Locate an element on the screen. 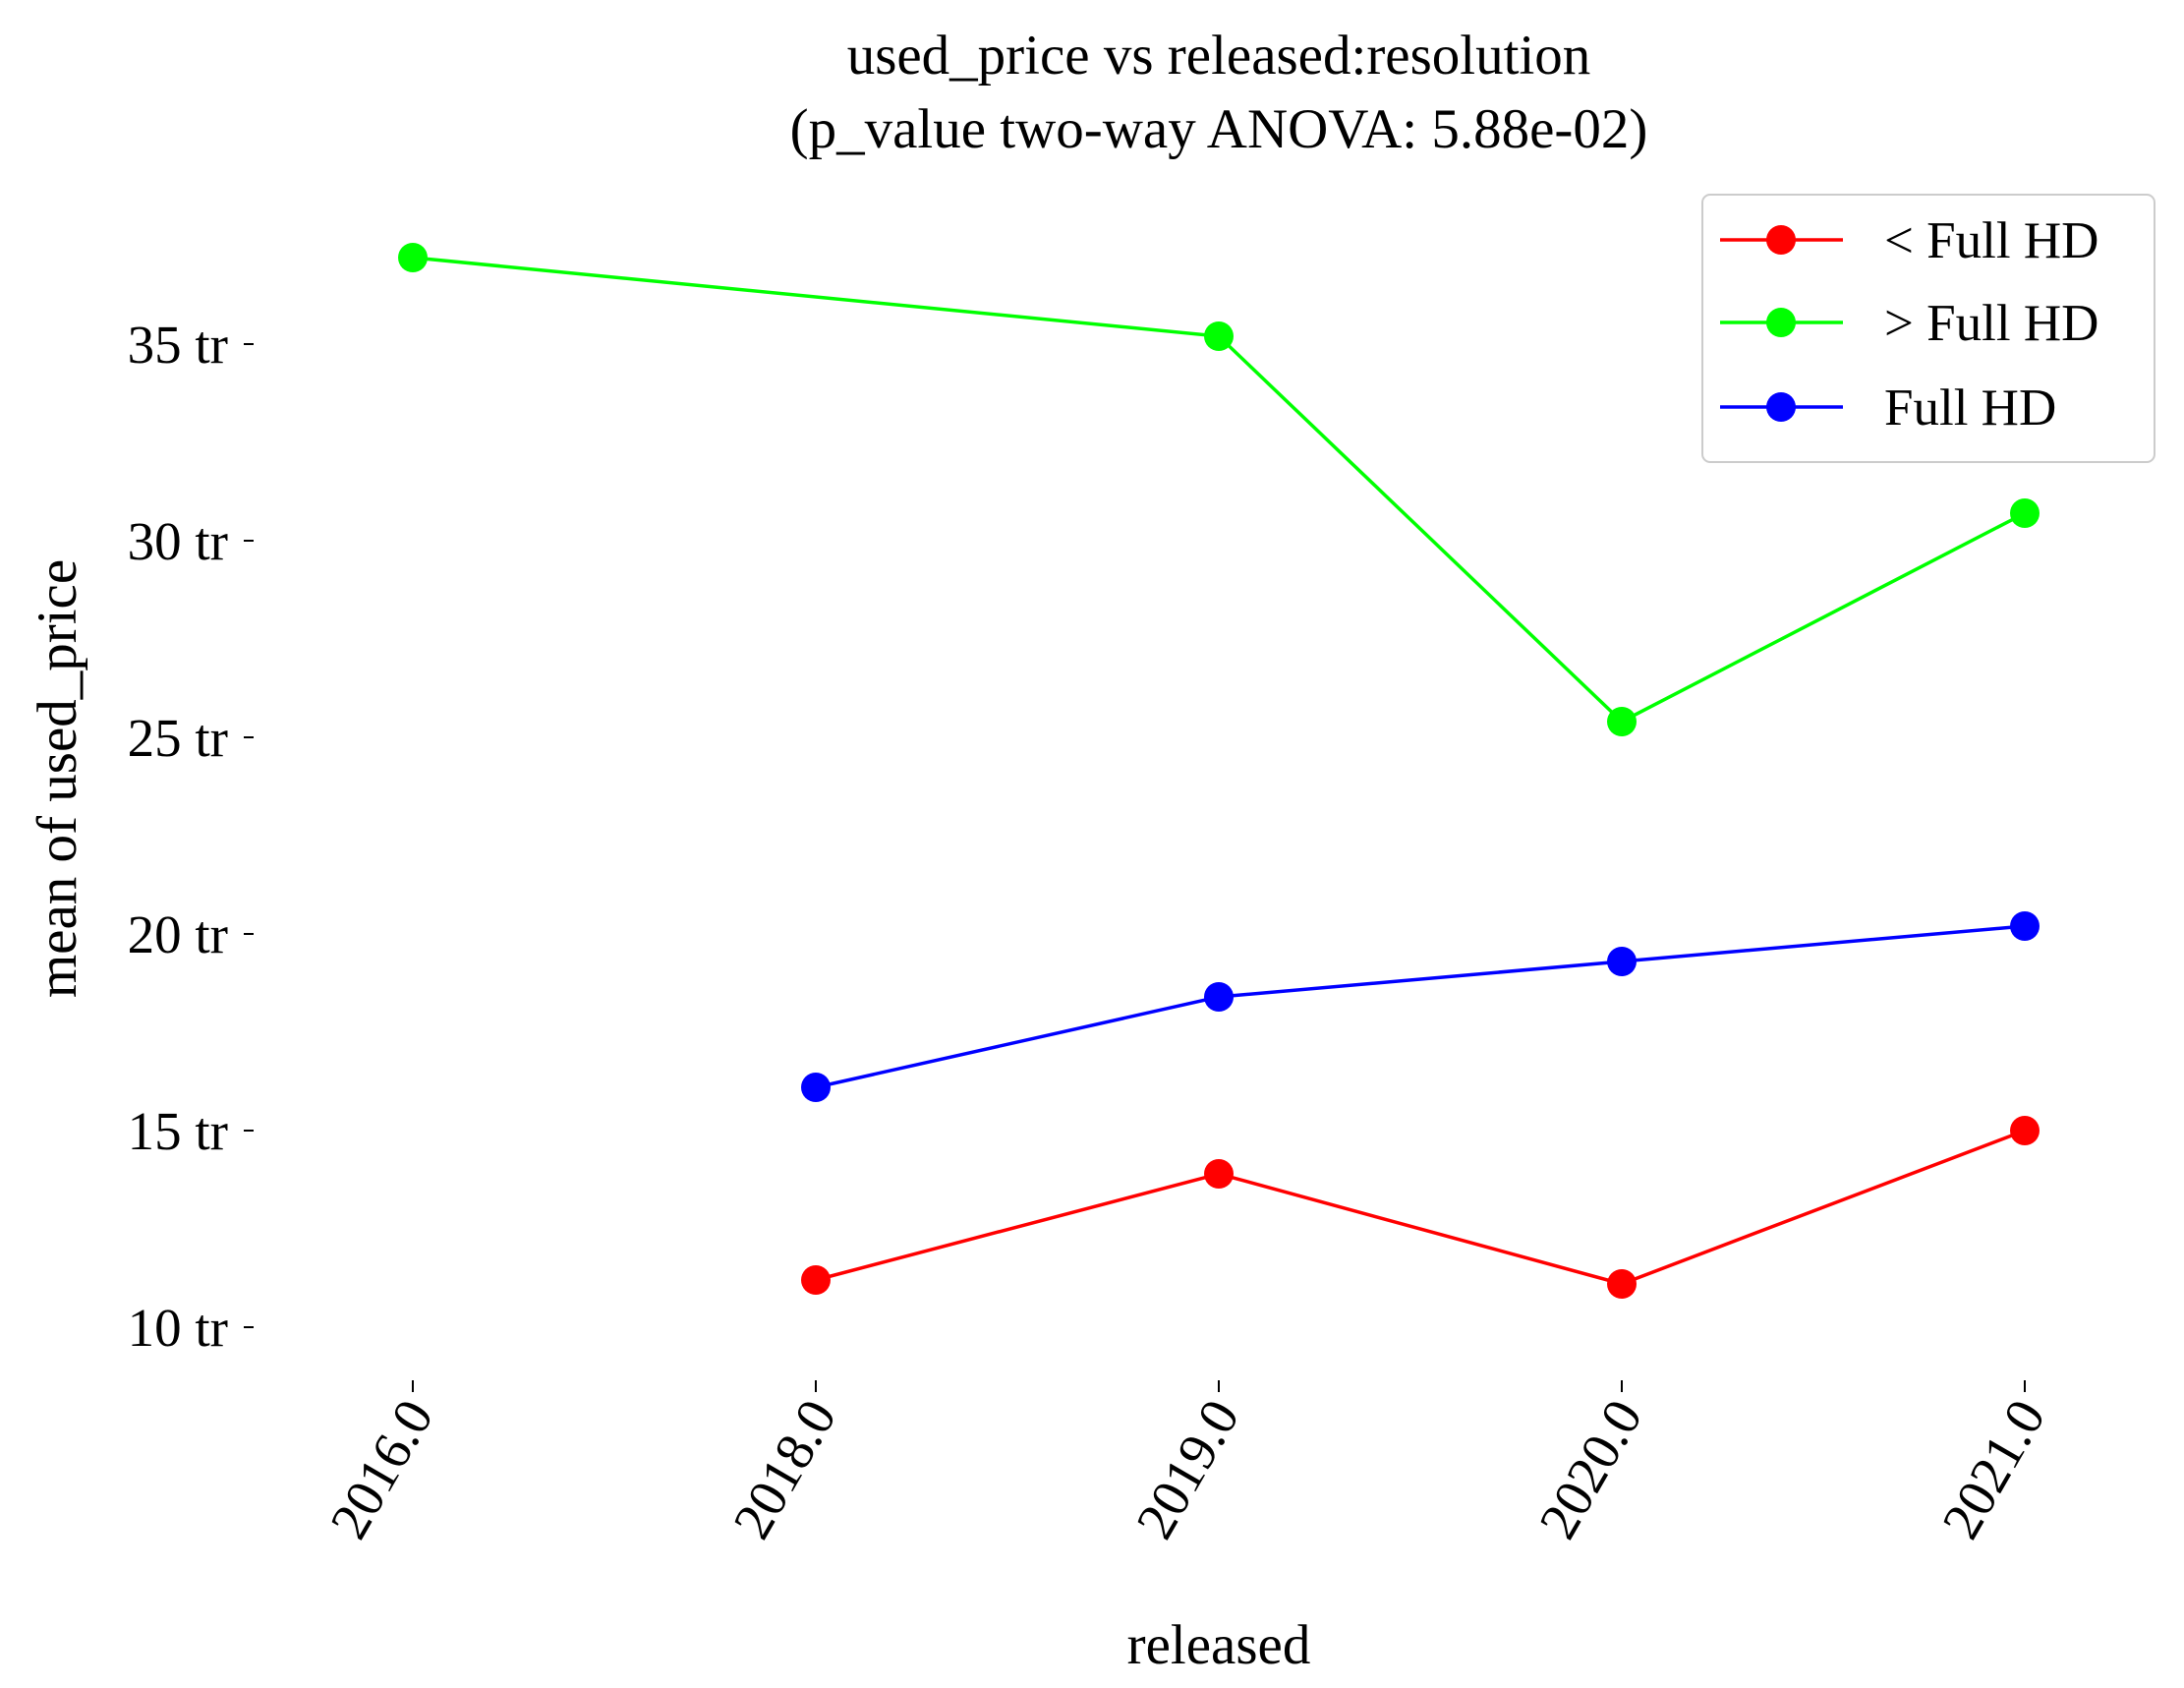 The width and height of the screenshot is (2184, 1688). y-tick-label-30: 30 tr is located at coordinates (178, 541).